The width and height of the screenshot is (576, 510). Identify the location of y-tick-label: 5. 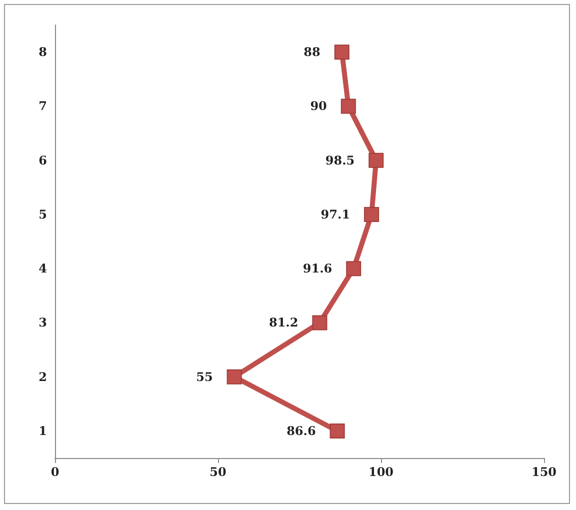
(42, 214).